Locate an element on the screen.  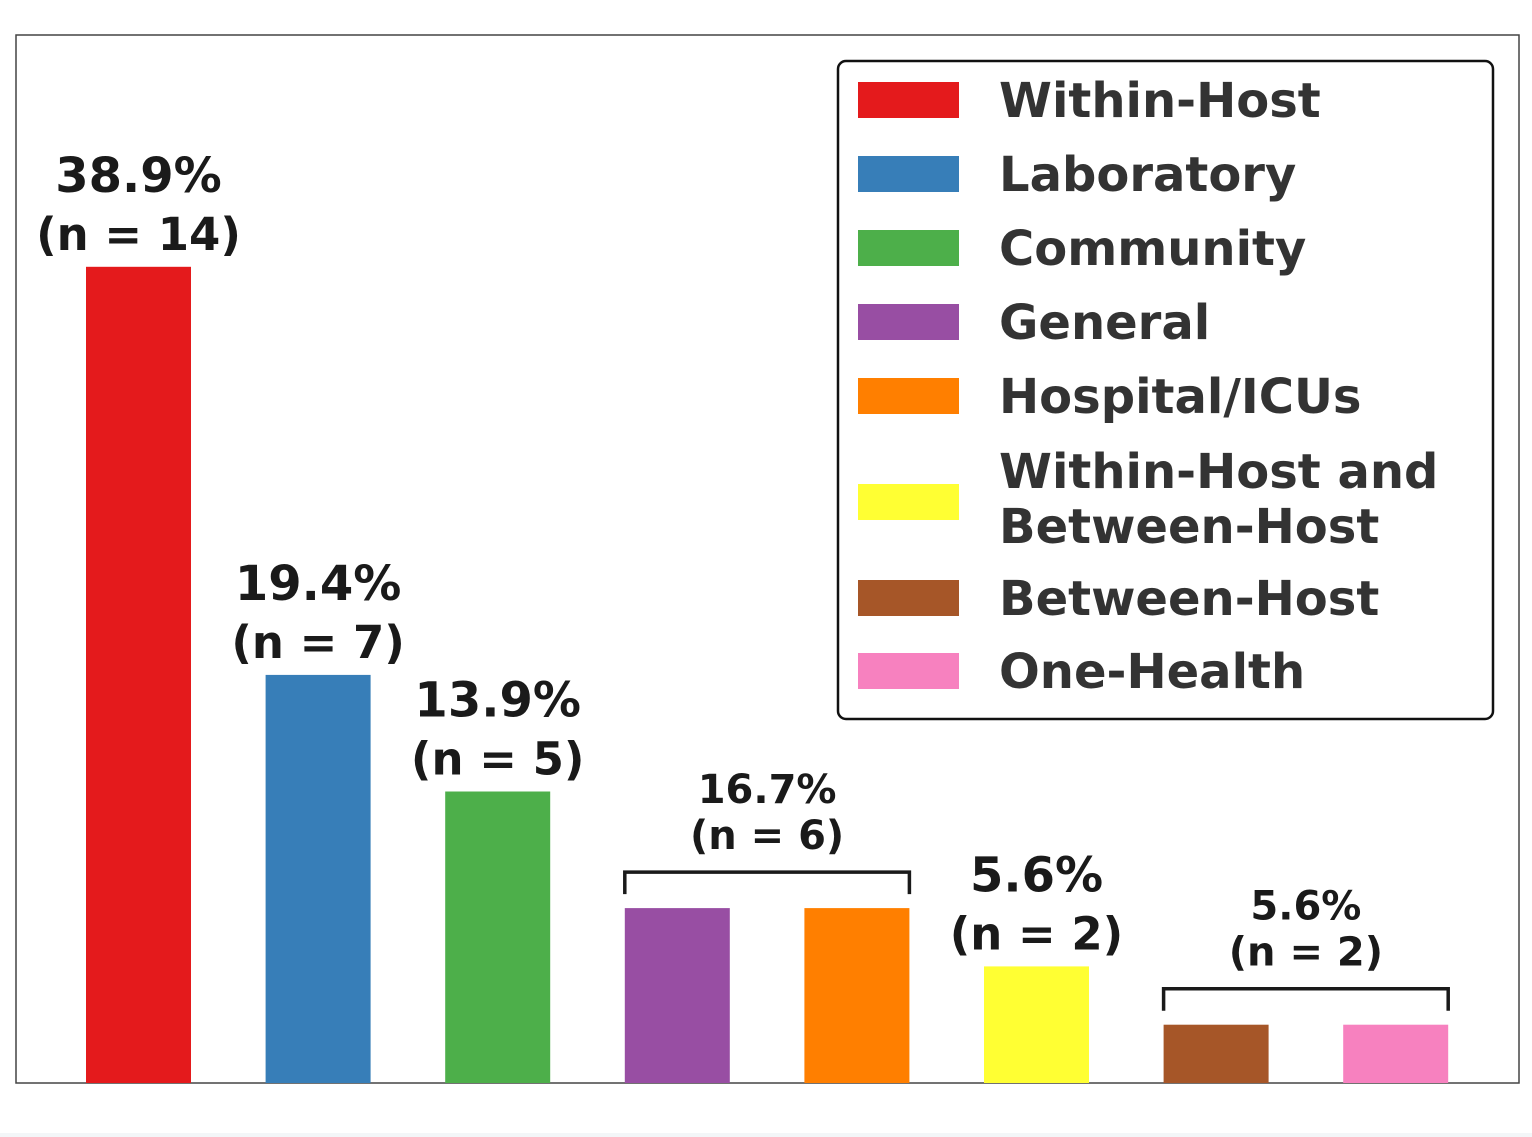
legend-label-1: Laboratory is located at coordinates (1147, 175).